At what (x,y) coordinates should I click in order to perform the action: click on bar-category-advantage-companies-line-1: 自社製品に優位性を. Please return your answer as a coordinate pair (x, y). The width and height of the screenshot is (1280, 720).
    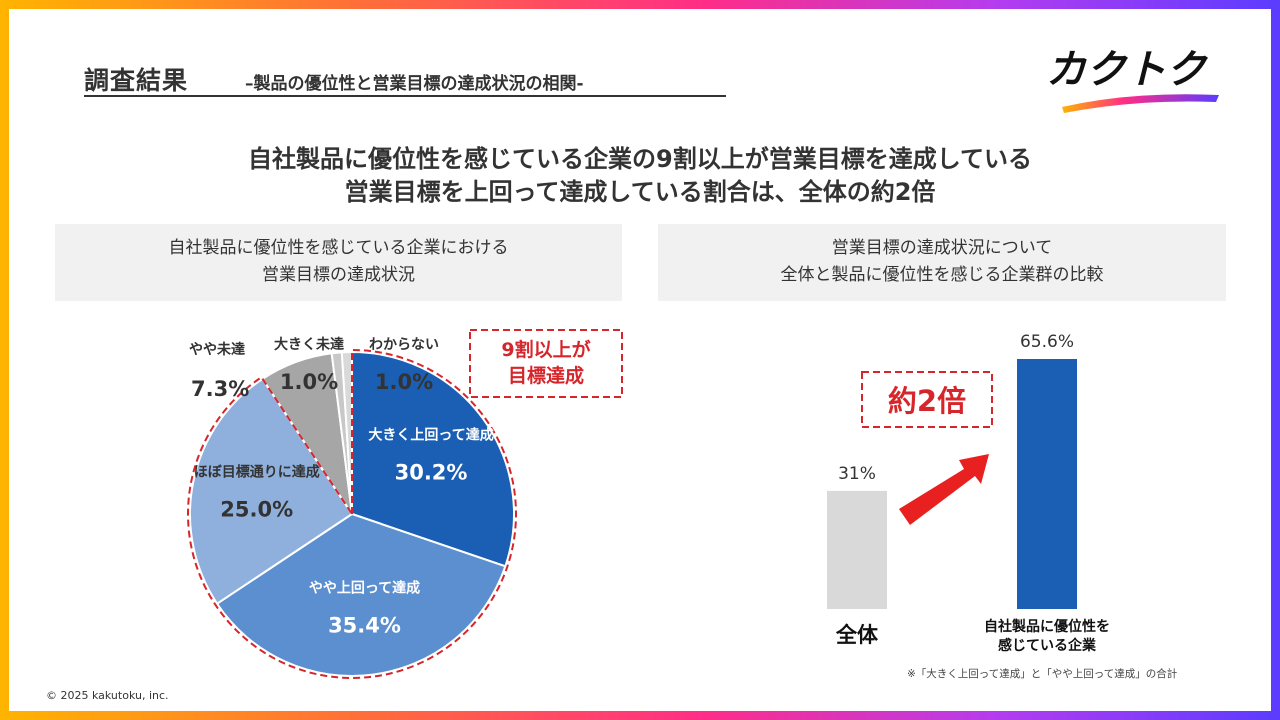
    Looking at the image, I should click on (1047, 626).